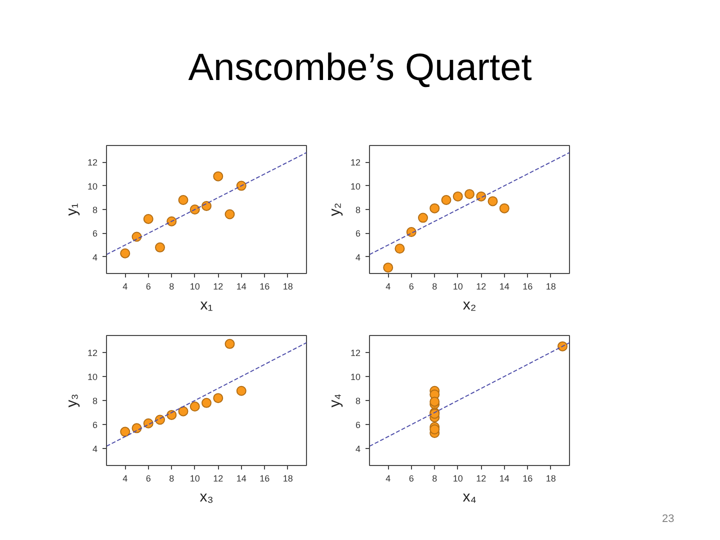 The height and width of the screenshot is (540, 720). Describe the element at coordinates (335, 209) in the screenshot. I see `y-axis-title: y₂` at that location.